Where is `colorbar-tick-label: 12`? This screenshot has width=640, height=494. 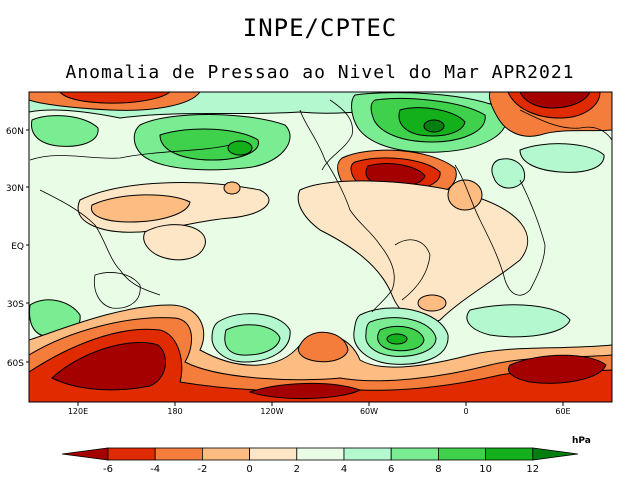 colorbar-tick-label: 12 is located at coordinates (532, 469).